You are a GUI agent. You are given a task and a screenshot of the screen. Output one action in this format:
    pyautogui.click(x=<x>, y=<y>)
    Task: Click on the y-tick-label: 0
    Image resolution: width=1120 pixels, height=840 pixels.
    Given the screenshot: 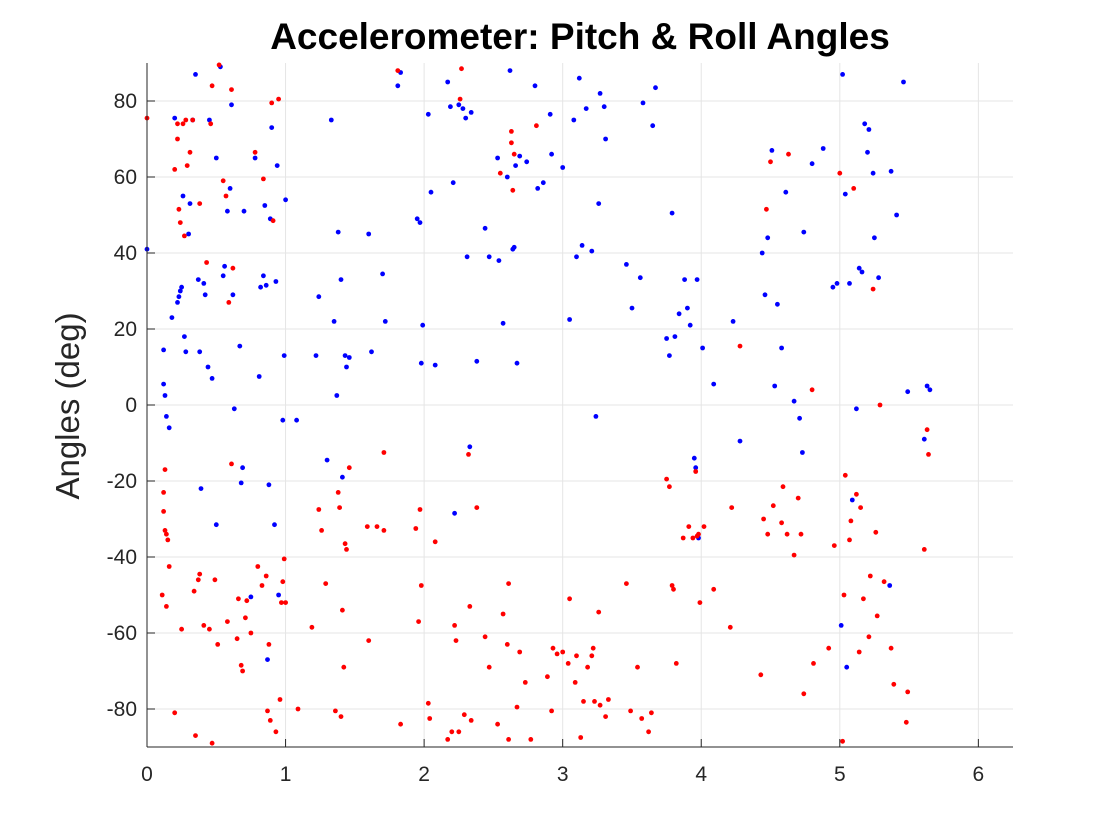 What is the action you would take?
    pyautogui.click(x=131, y=405)
    